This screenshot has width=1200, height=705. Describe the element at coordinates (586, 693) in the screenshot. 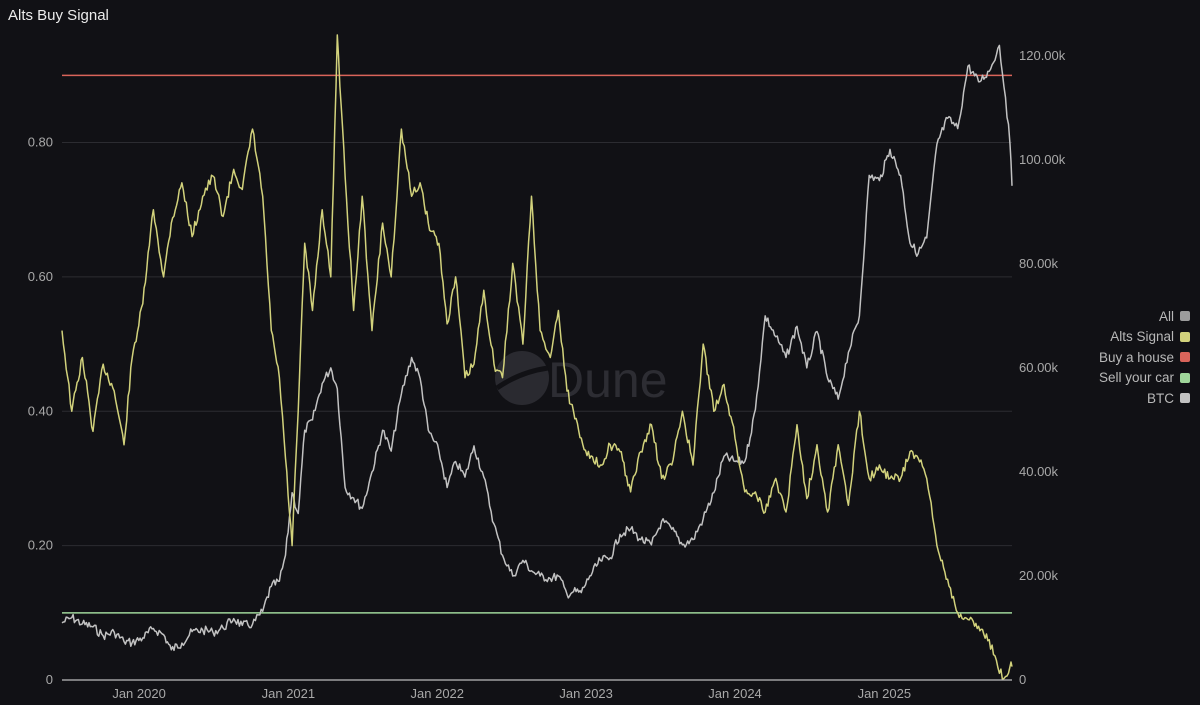

I see `x-tick-label: Jan 2023` at that location.